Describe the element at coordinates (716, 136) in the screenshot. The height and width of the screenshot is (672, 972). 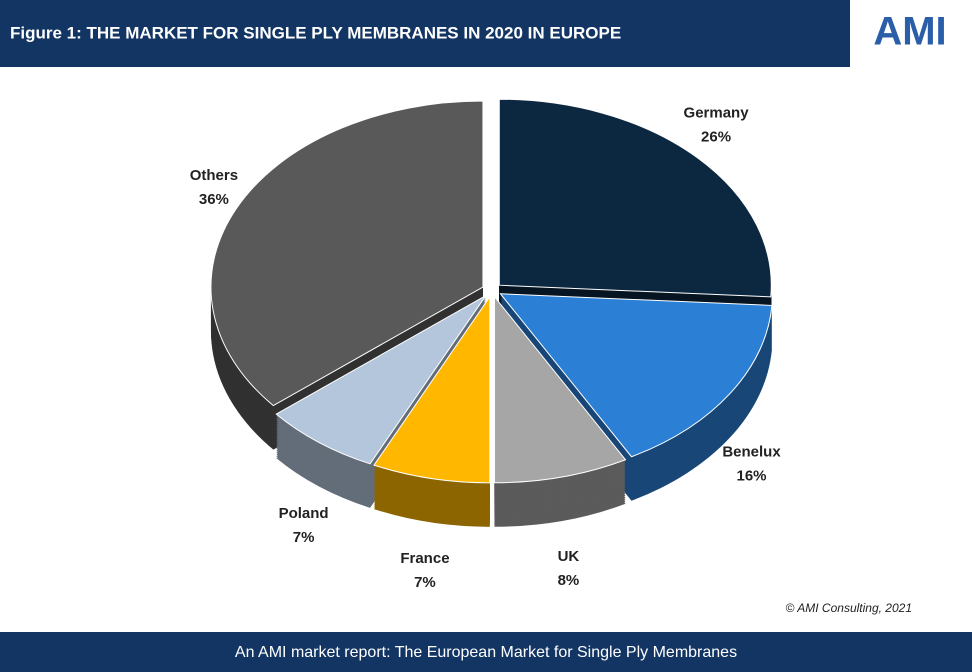
I see `value-label: 26%` at that location.